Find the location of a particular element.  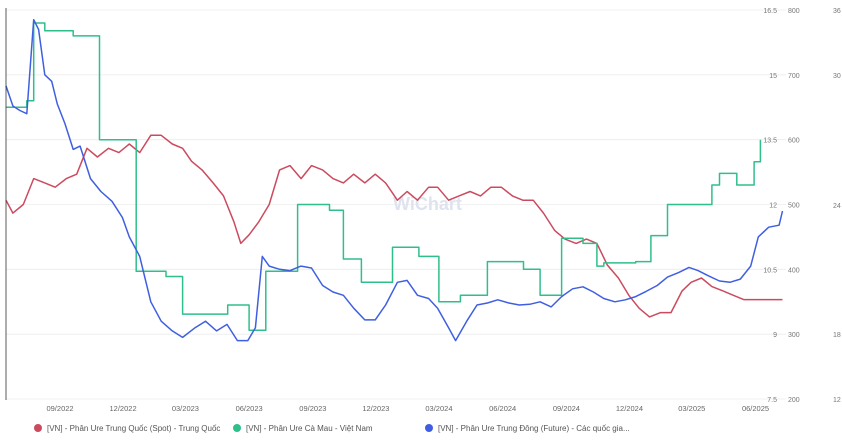

legend-item-ca-mau: [VN] - Phân Ure Cà Mau - Việt Nam is located at coordinates (303, 428).